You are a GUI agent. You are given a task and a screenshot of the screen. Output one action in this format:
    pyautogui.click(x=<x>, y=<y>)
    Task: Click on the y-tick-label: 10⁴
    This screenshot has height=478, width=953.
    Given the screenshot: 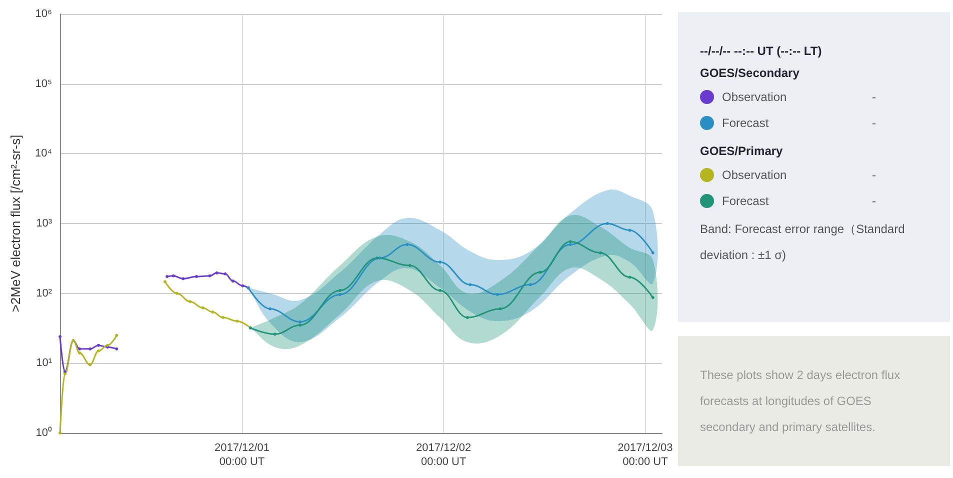 What is the action you would take?
    pyautogui.click(x=43, y=154)
    